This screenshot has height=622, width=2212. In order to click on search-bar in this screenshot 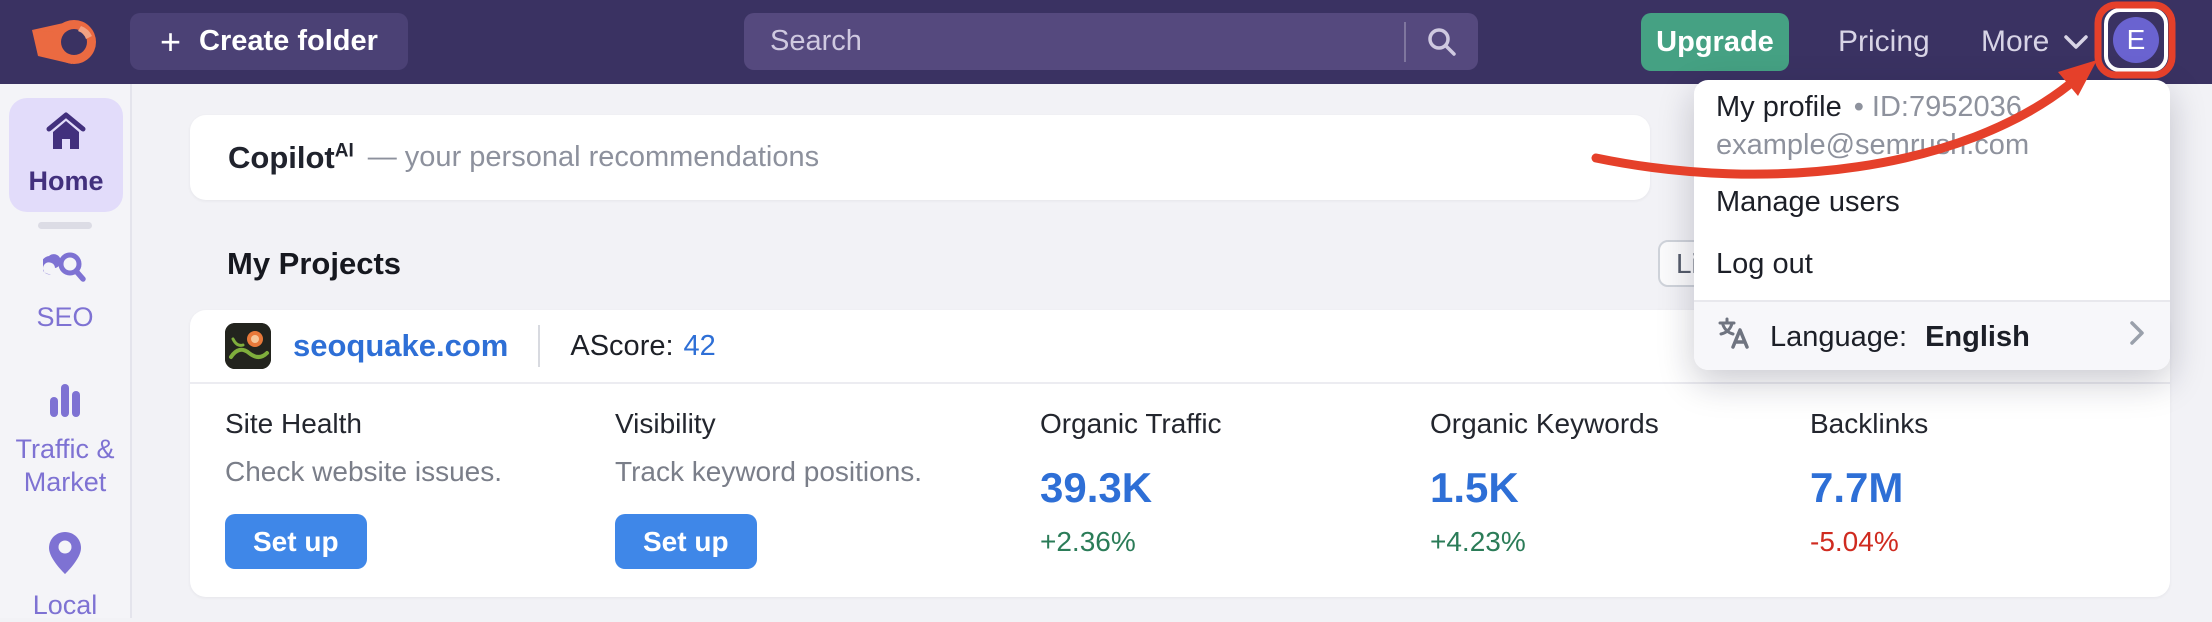, I will do `click(1111, 41)`.